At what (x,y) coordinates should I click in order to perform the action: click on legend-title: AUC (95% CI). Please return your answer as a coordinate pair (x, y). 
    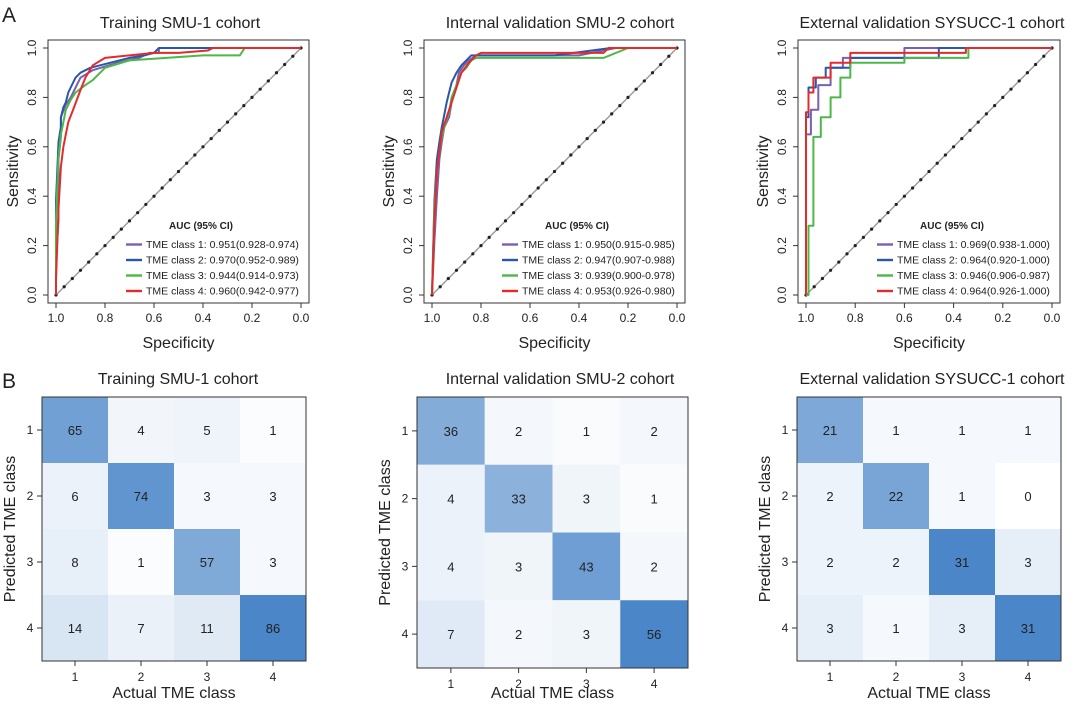
    Looking at the image, I should click on (201, 226).